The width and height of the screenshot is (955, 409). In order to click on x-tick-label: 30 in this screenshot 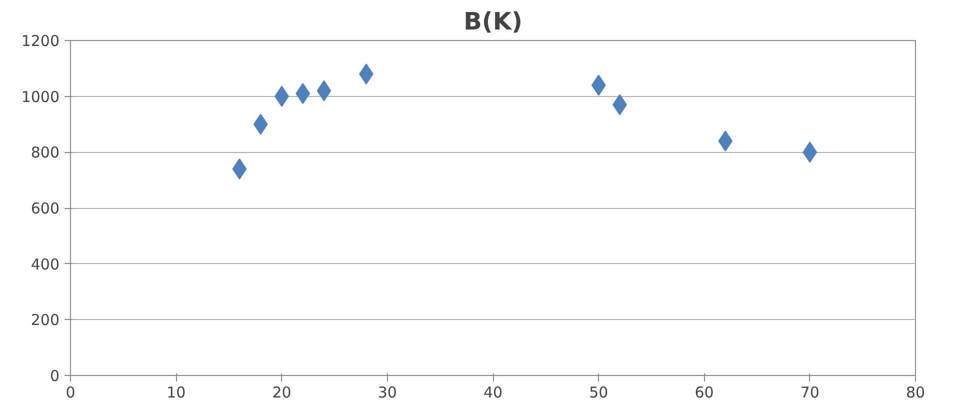, I will do `click(387, 393)`.